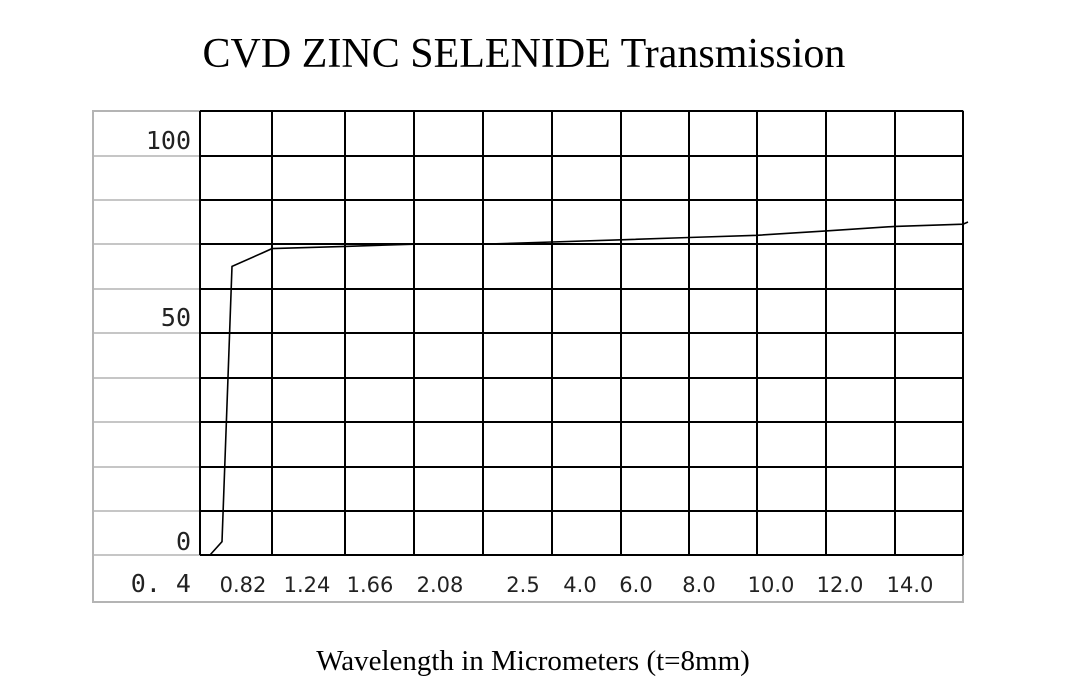 This screenshot has height=697, width=1071. I want to click on x-tick-label: 1.24, so click(307, 585).